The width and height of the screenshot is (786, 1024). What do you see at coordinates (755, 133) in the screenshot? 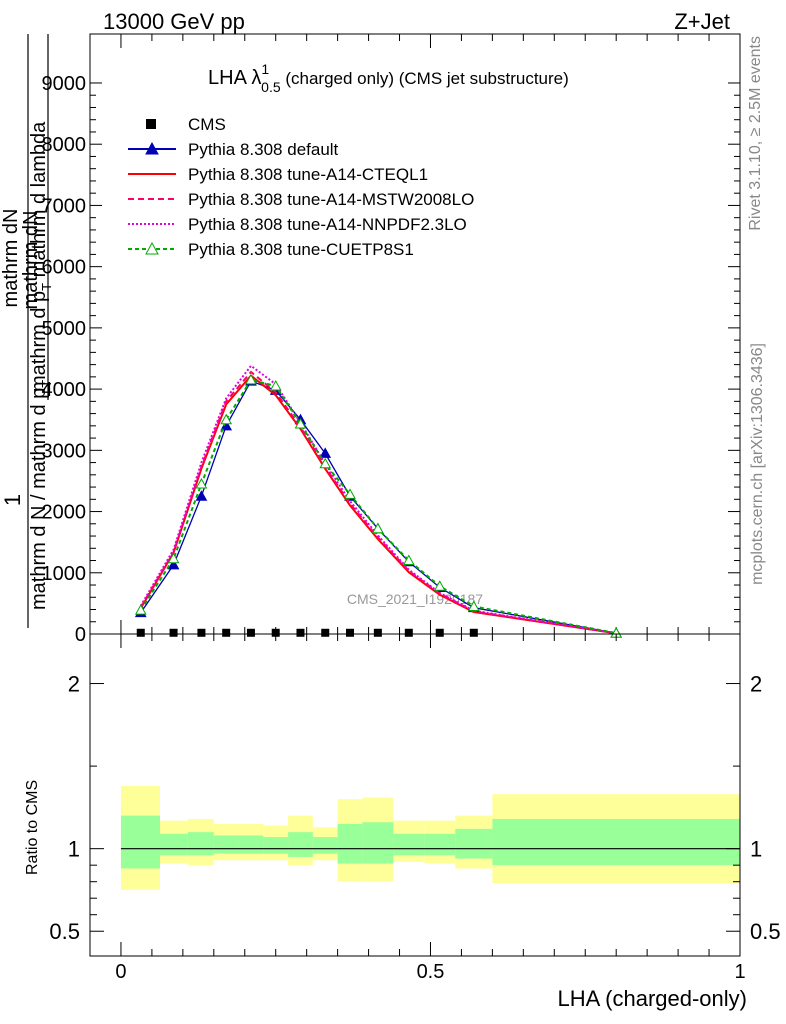
I see `rivet-version-label: Rivet 3.1.10, ≥ 2.5M events` at bounding box center [755, 133].